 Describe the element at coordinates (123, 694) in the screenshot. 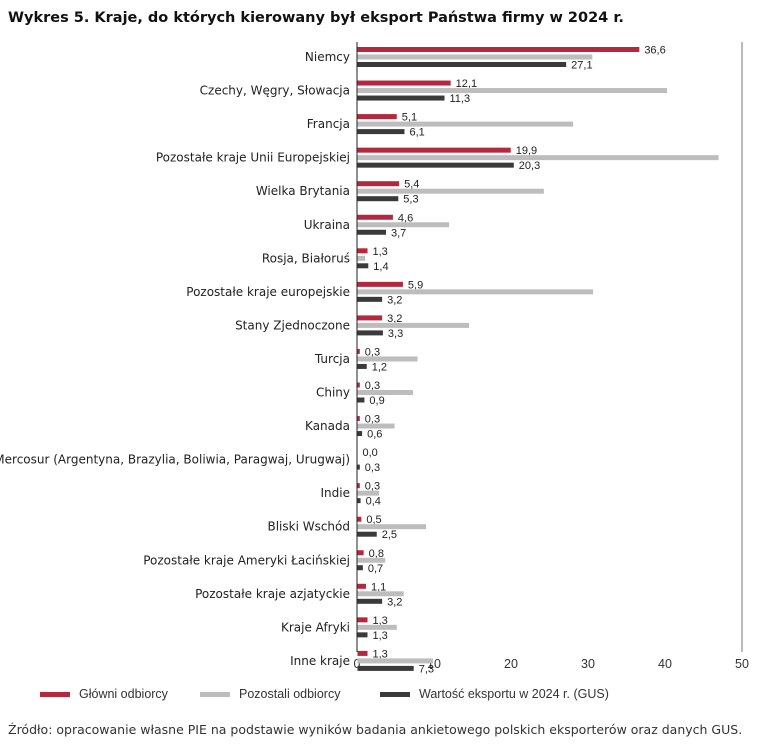

I see `legend-label-glowni: Główni odbiorcy` at that location.